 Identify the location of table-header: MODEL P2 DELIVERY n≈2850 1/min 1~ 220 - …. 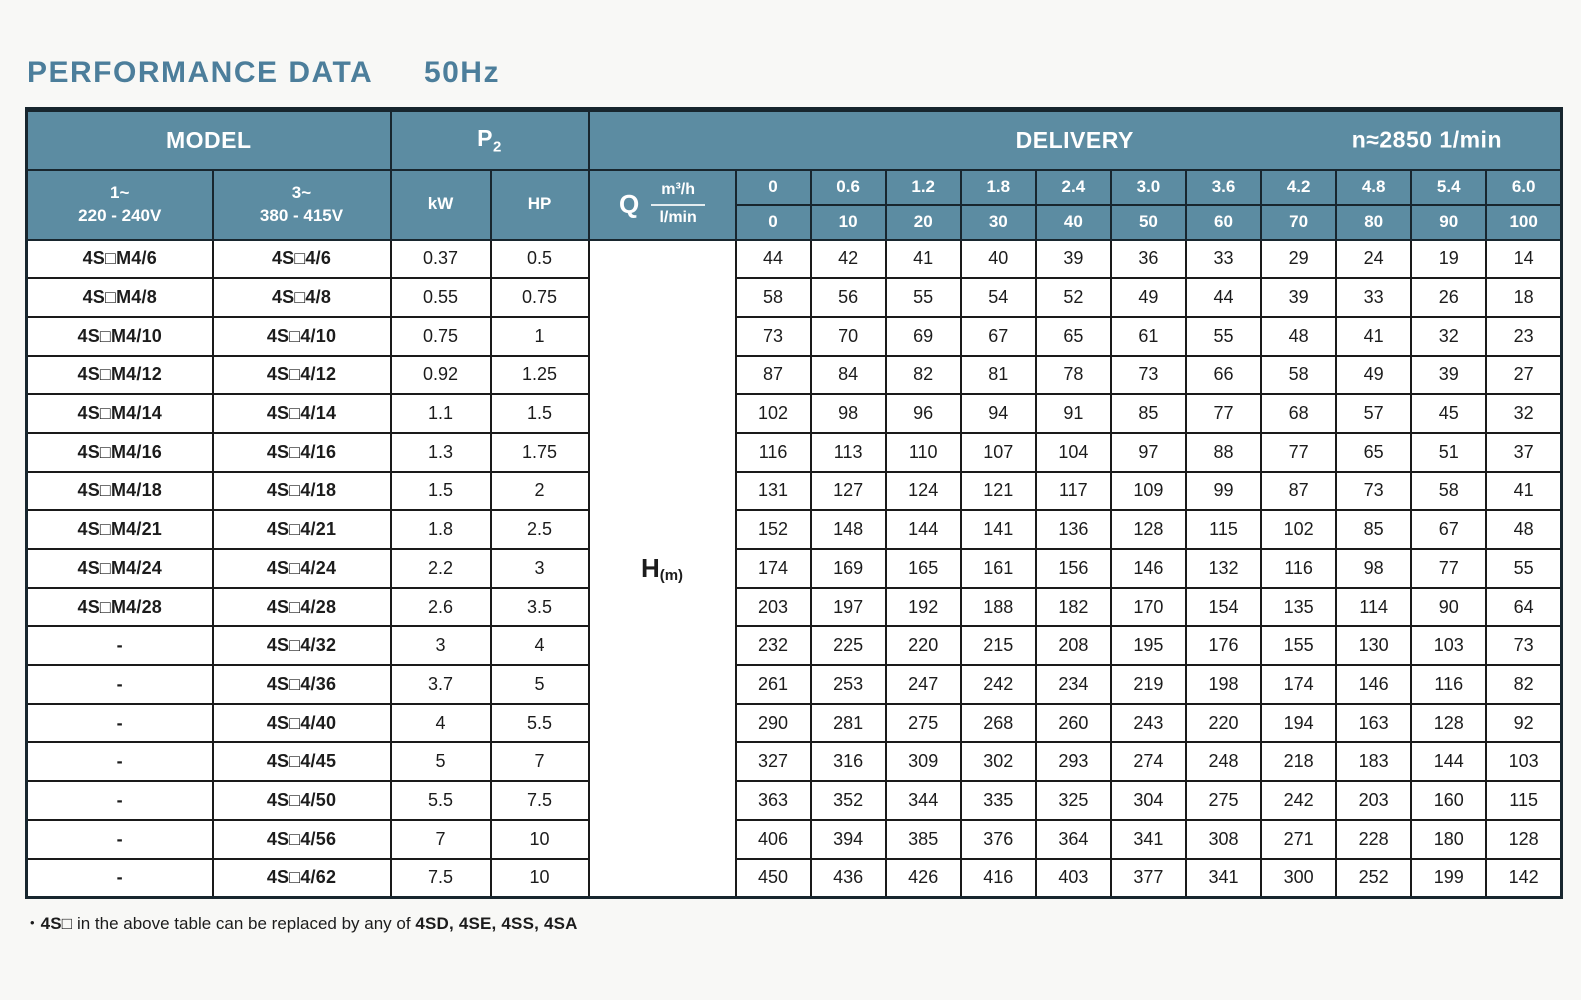
(794, 174).